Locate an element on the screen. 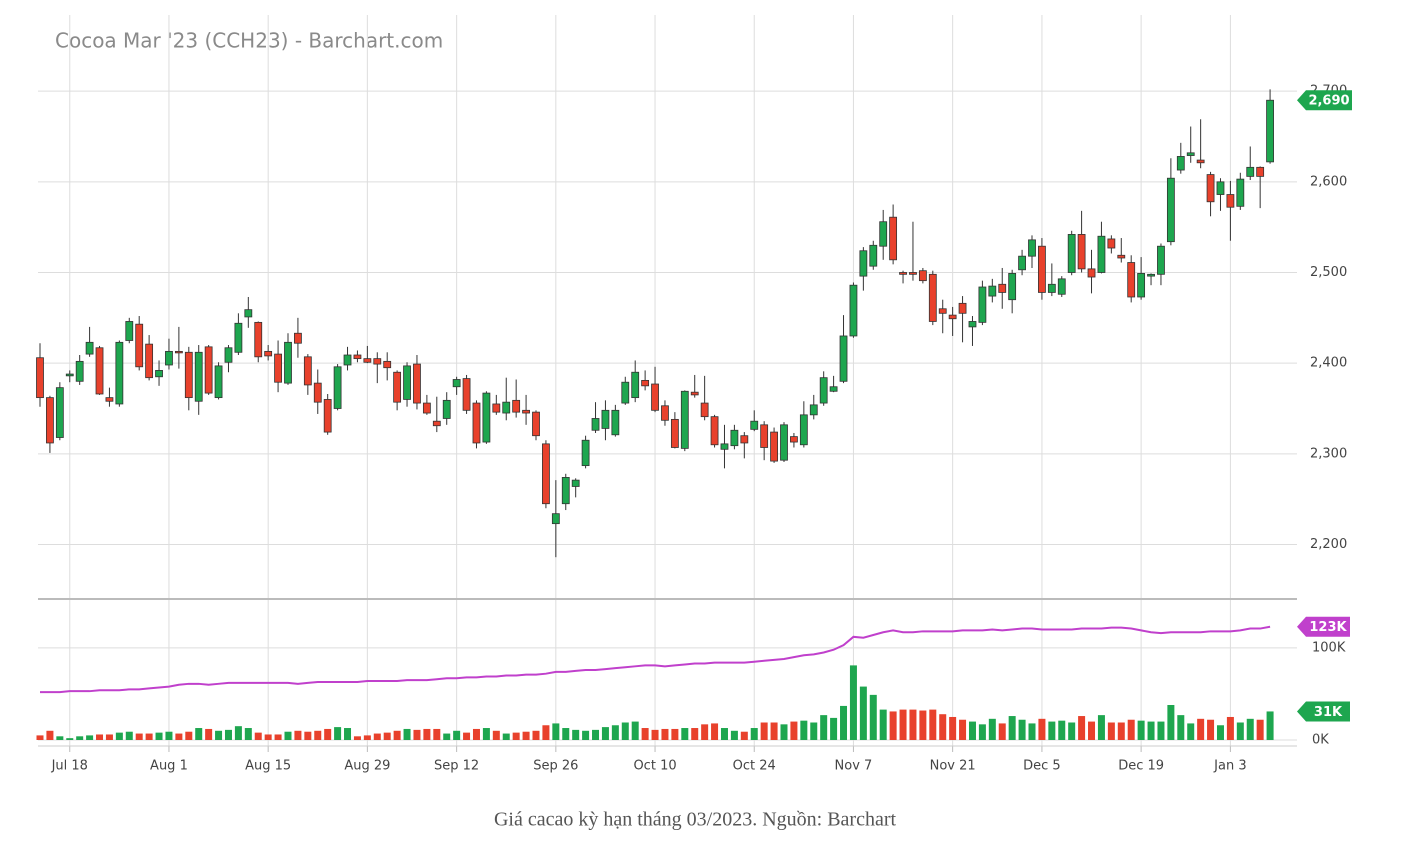 This screenshot has height=843, width=1420. x-tick-label: Aug 1 is located at coordinates (169, 766).